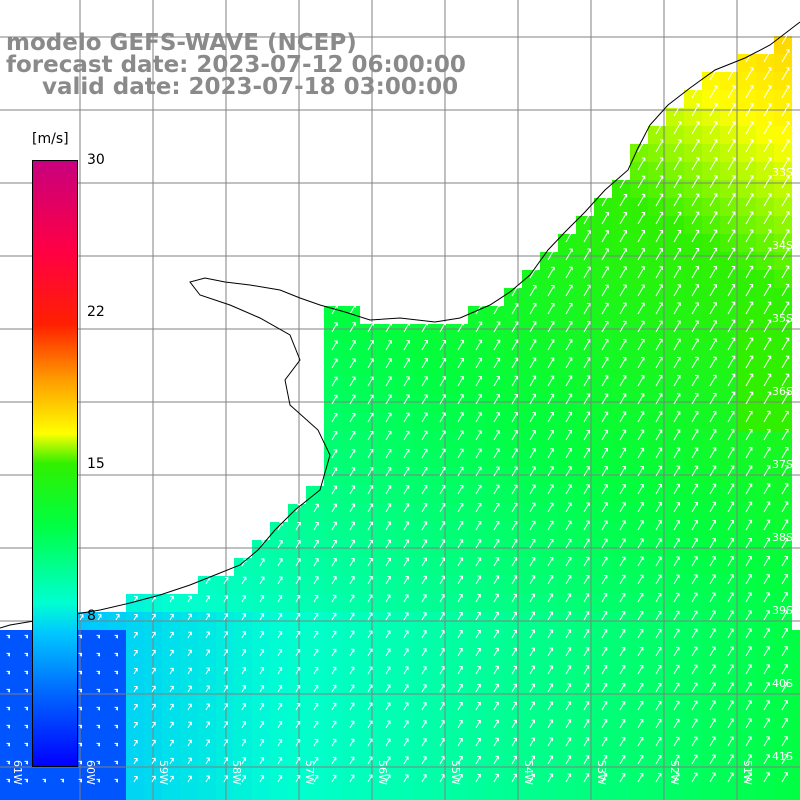  Describe the element at coordinates (782, 683) in the screenshot. I see `latitude-label: 40S` at that location.